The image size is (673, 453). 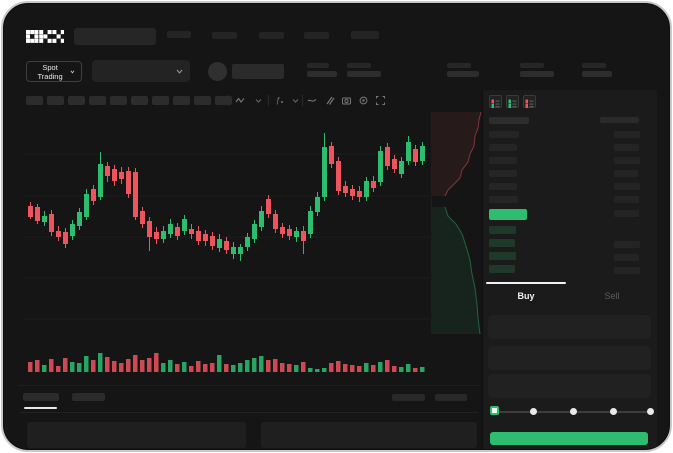 What do you see at coordinates (512, 101) in the screenshot?
I see `book-bids-icon` at bounding box center [512, 101].